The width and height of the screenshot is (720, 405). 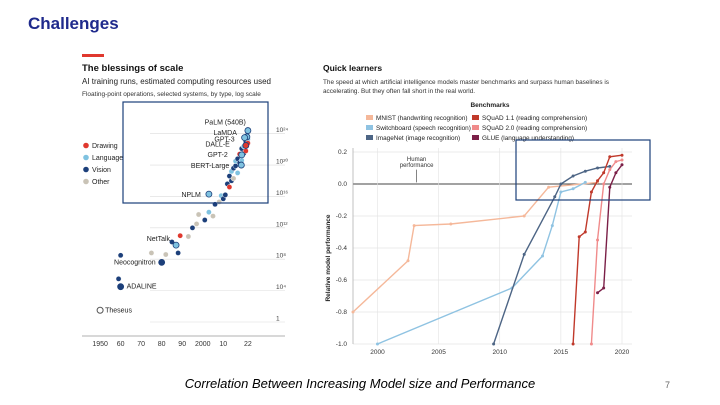 What do you see at coordinates (118, 311) in the screenshot?
I see `point-label: Theseus` at bounding box center [118, 311].